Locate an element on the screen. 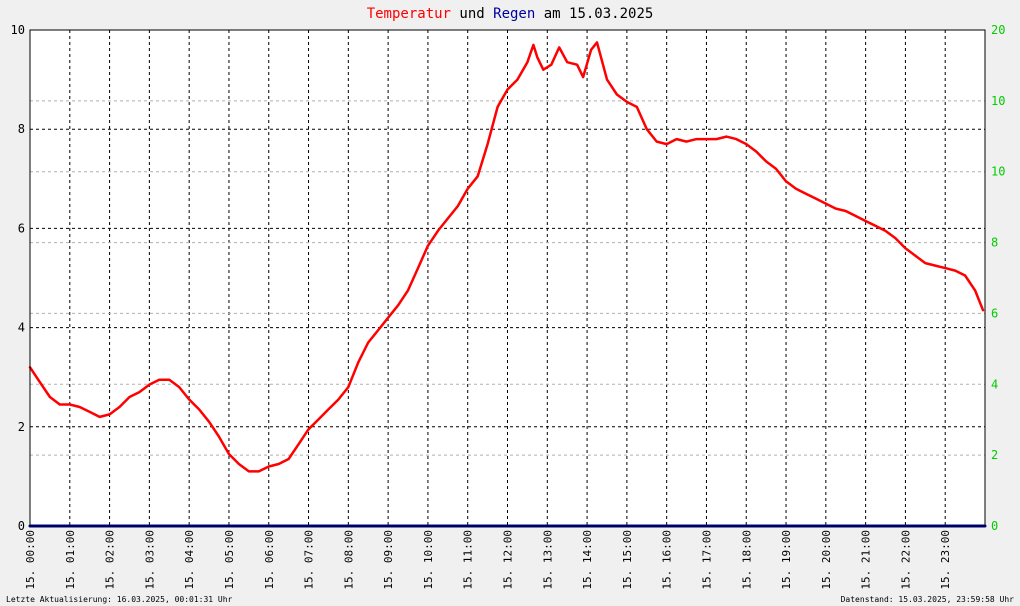 The image size is (1020, 606). y-left-tick-label: 0 is located at coordinates (21, 526).